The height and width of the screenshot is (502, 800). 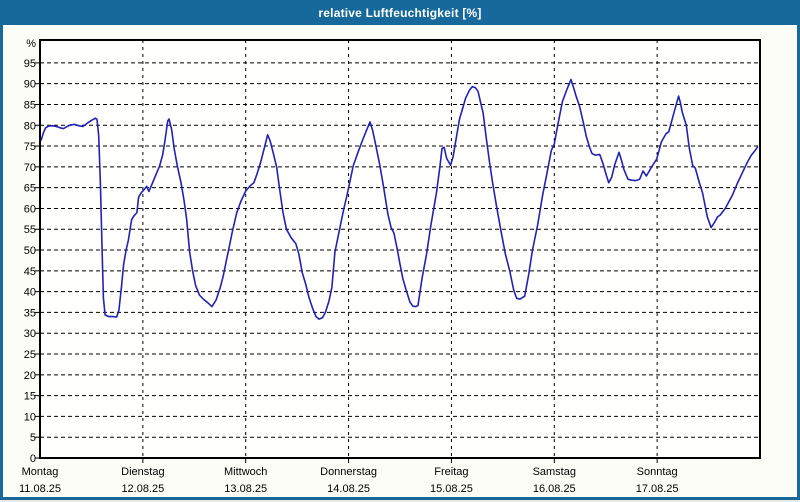 I want to click on y-tick-label: 0, so click(x=33, y=459).